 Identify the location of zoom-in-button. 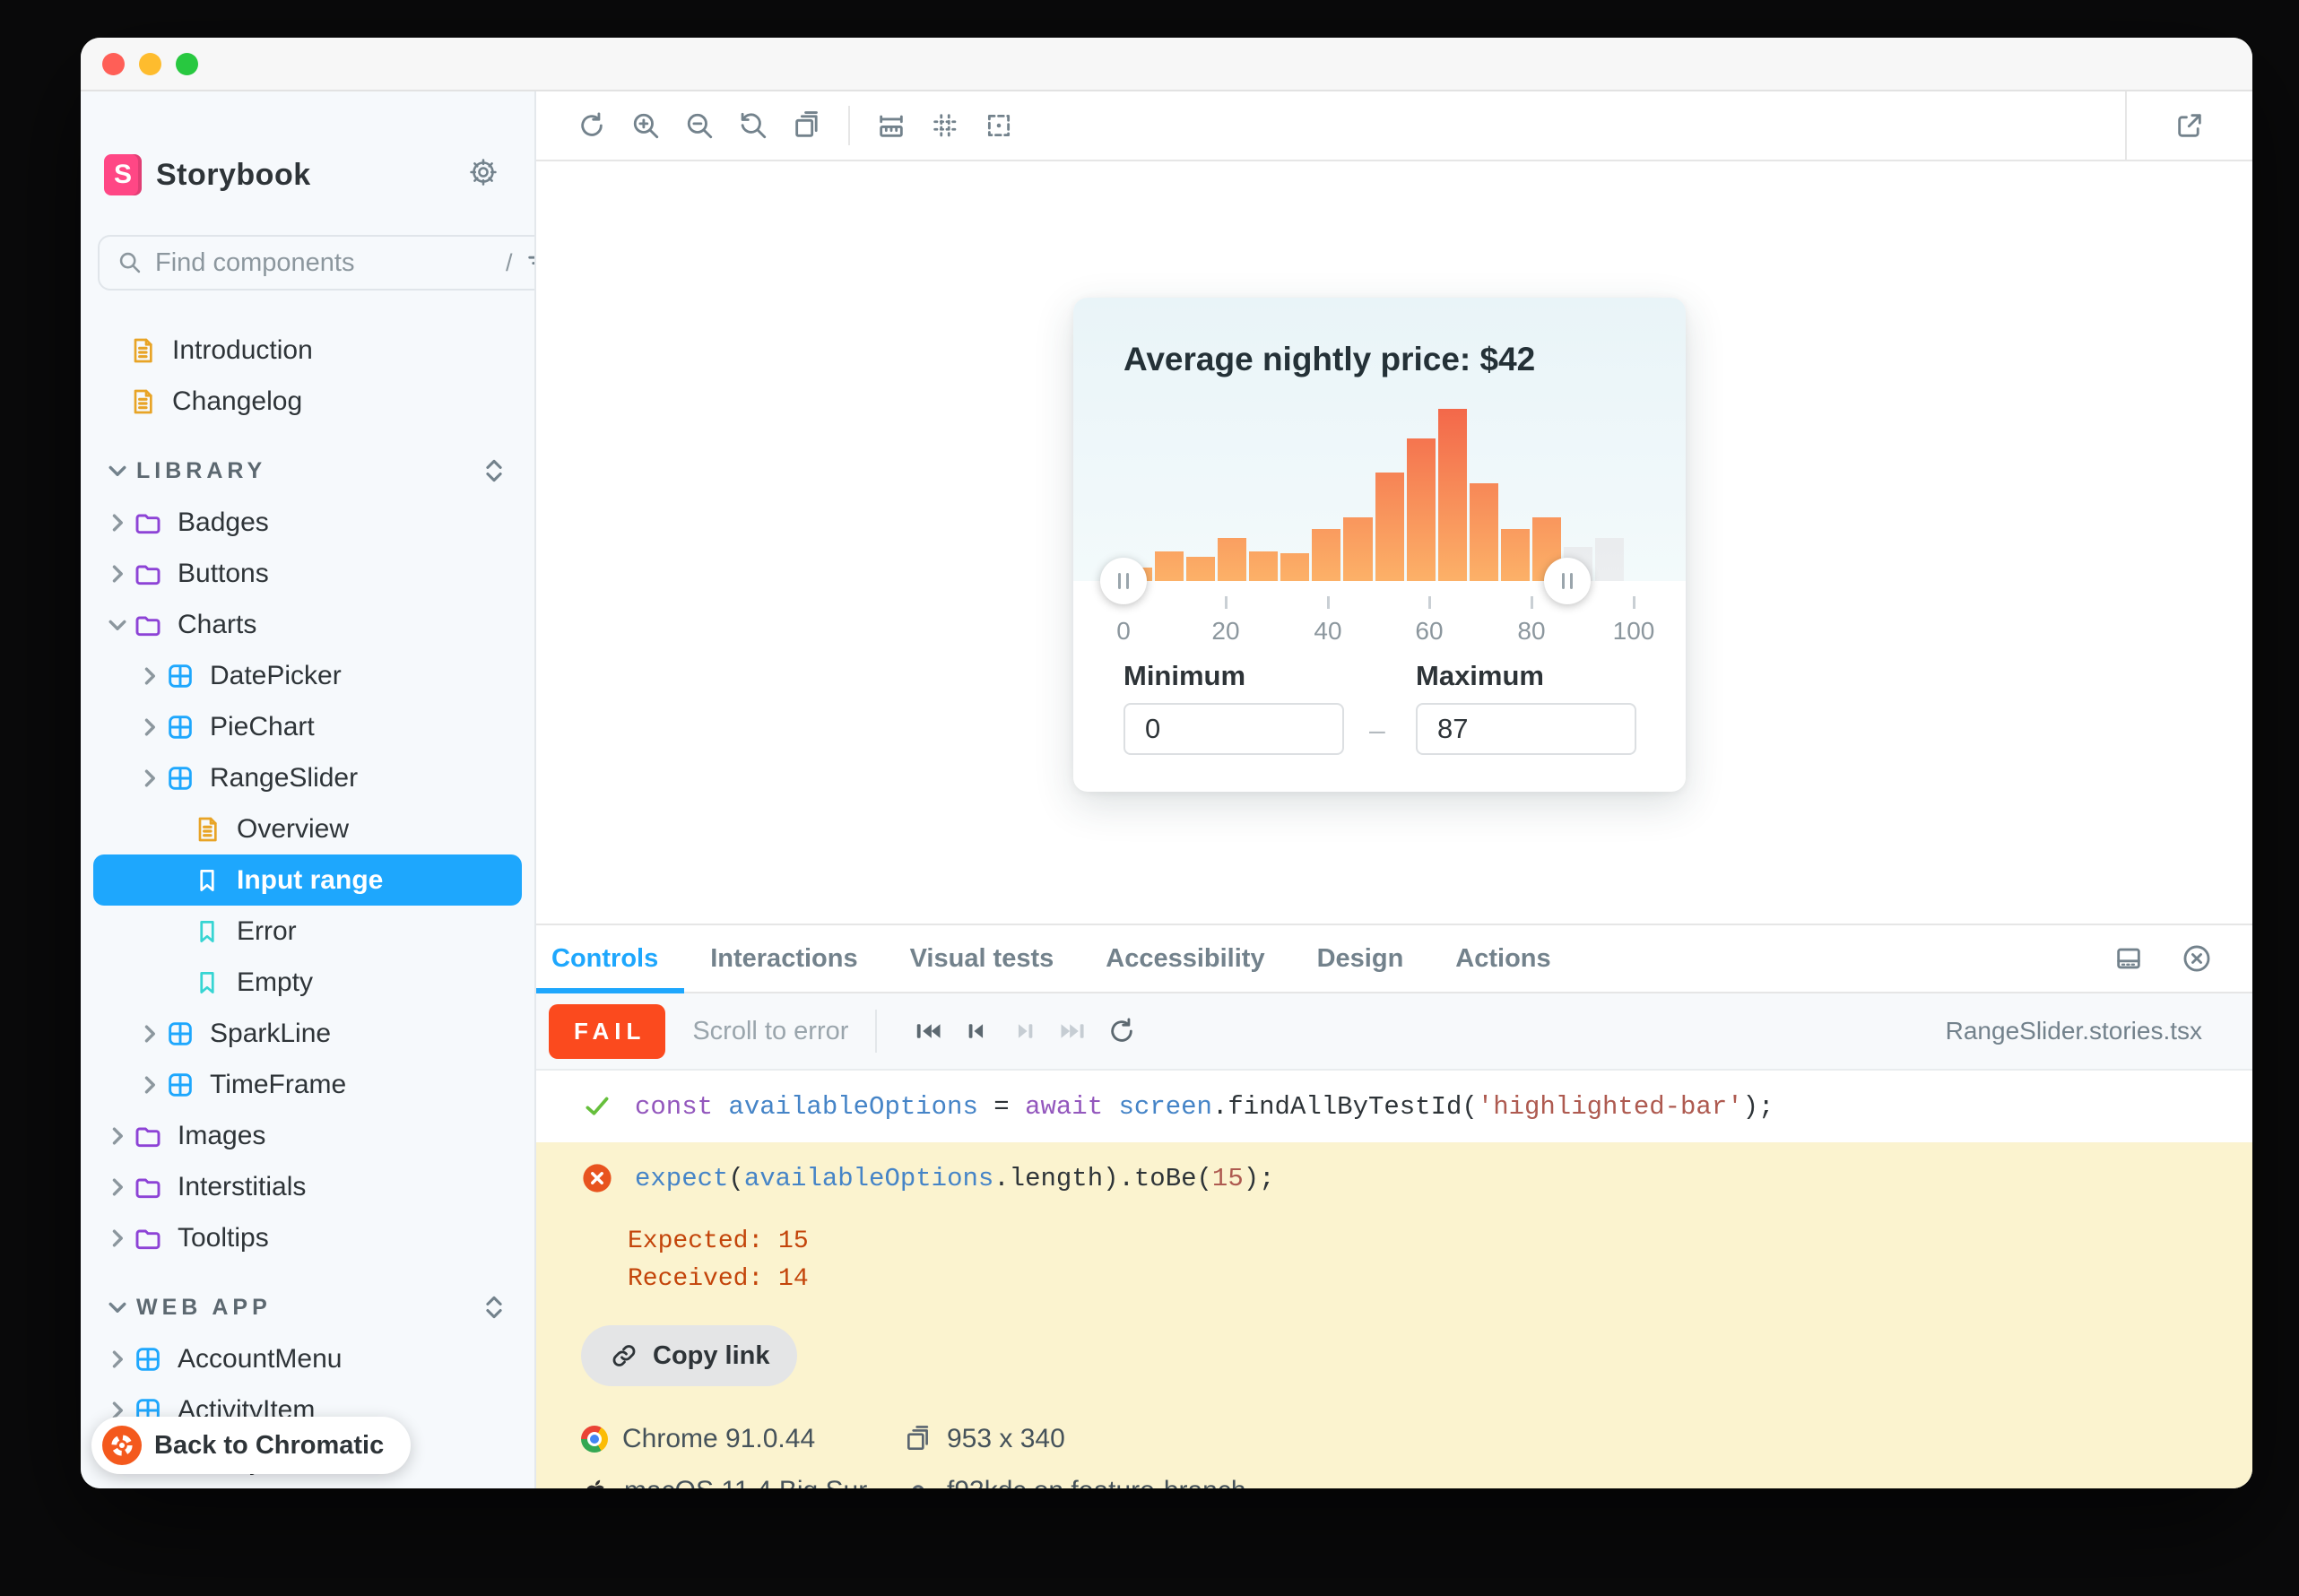
(645, 125).